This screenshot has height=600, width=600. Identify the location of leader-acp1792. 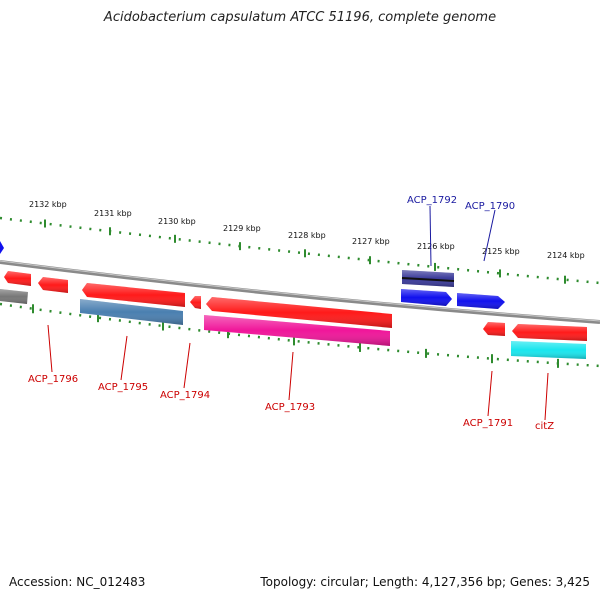
(430, 236).